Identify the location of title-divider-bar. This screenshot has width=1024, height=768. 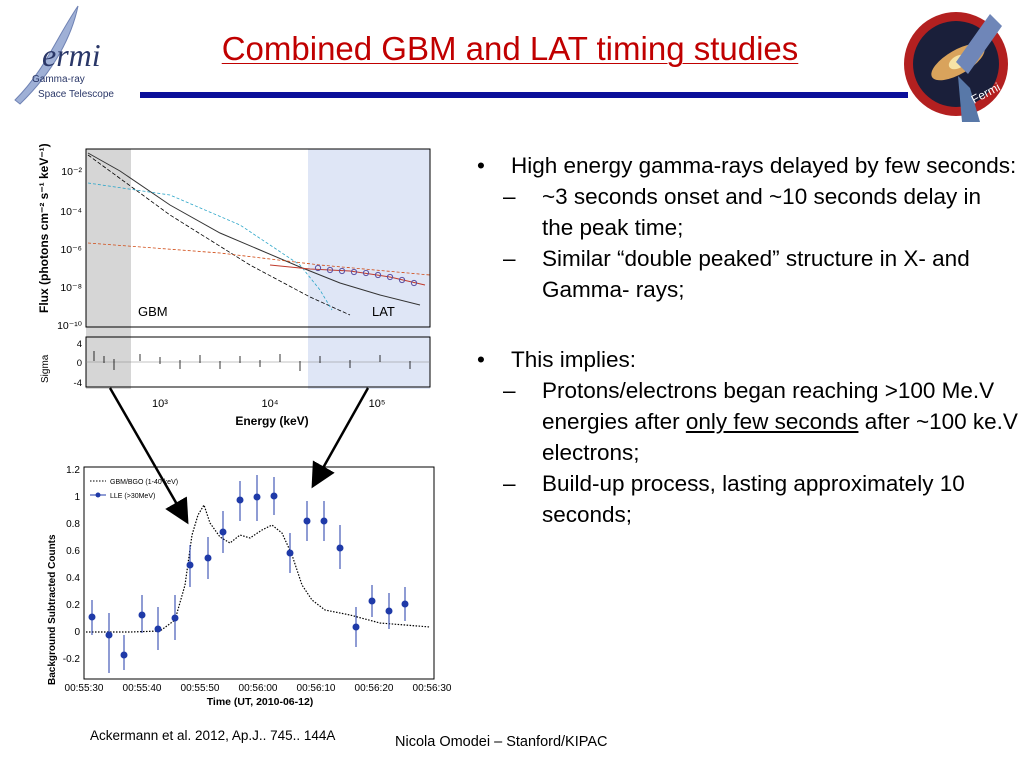
(524, 95).